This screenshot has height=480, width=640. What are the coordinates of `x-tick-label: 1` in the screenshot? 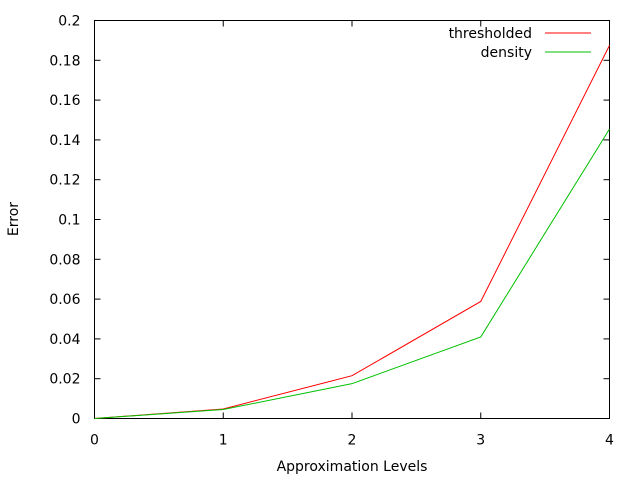 It's located at (223, 441).